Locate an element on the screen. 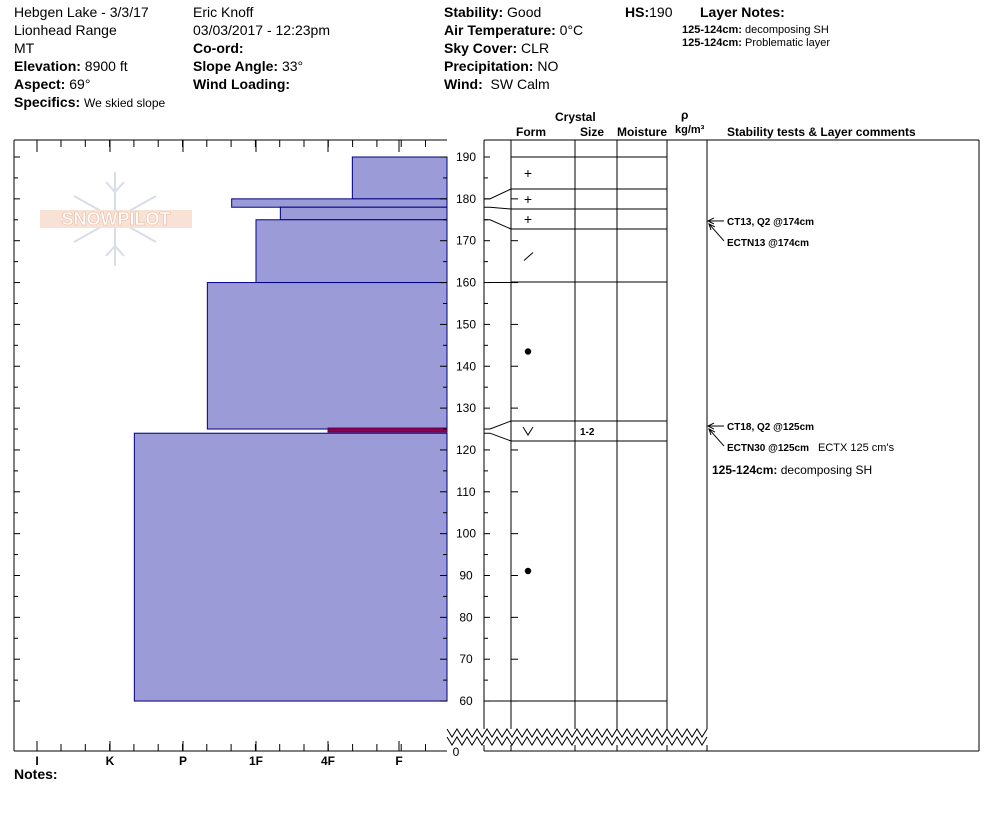  hardness-label: I is located at coordinates (36, 761).